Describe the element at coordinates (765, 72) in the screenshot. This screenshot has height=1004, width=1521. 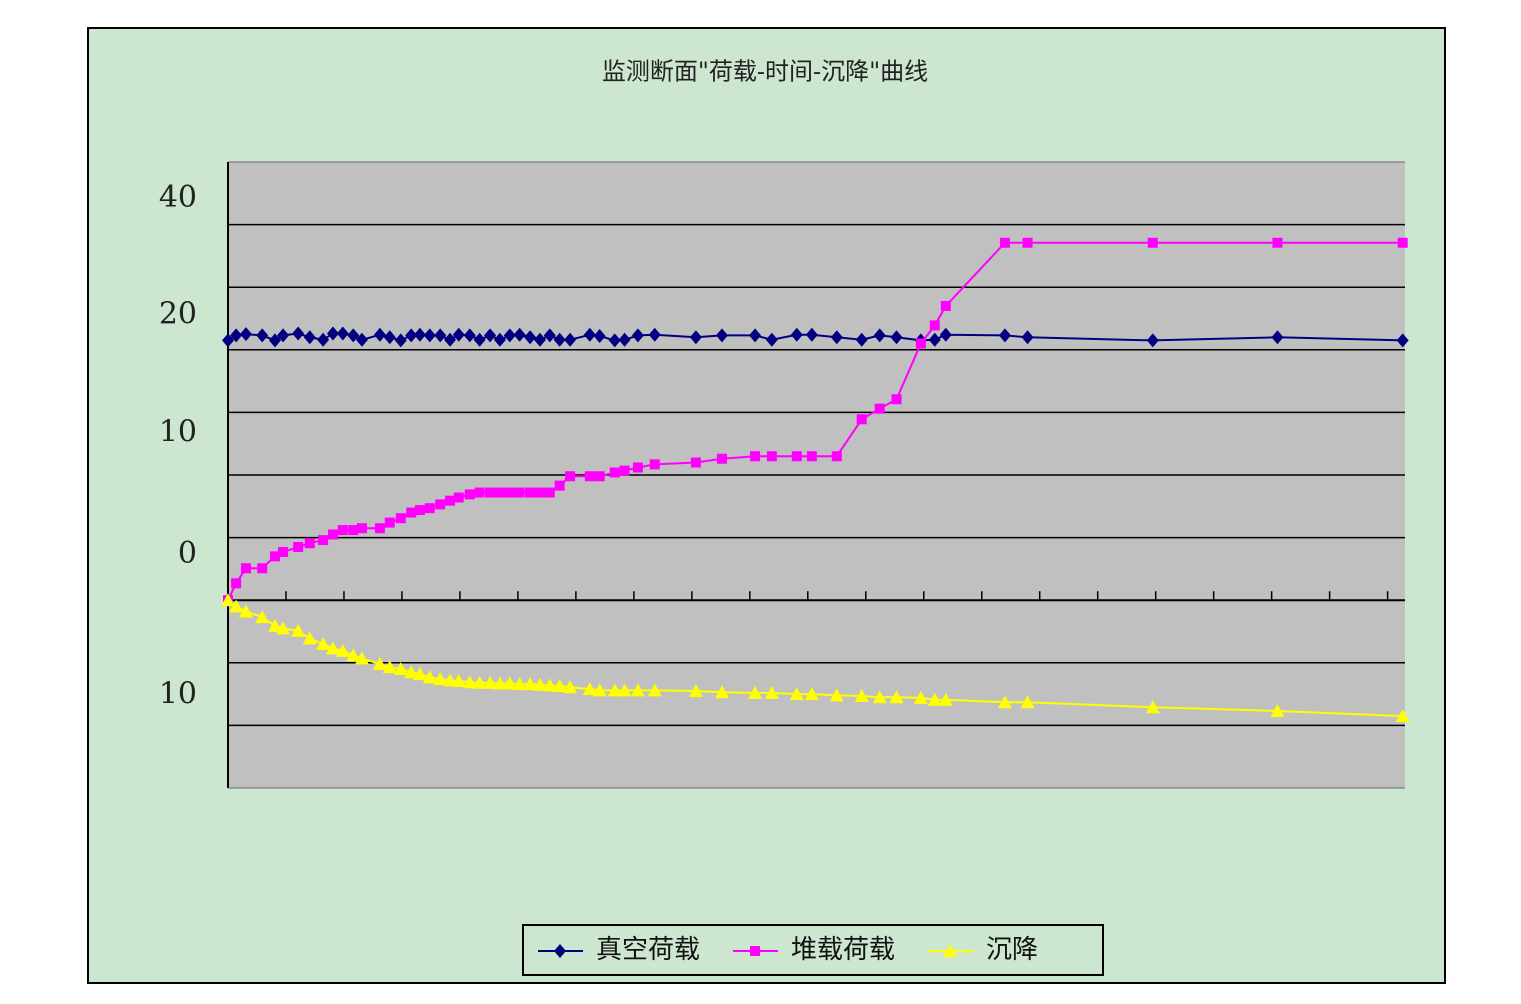
I see `chart-title: 监测断面"荷载-时间-沉降"曲线` at that location.